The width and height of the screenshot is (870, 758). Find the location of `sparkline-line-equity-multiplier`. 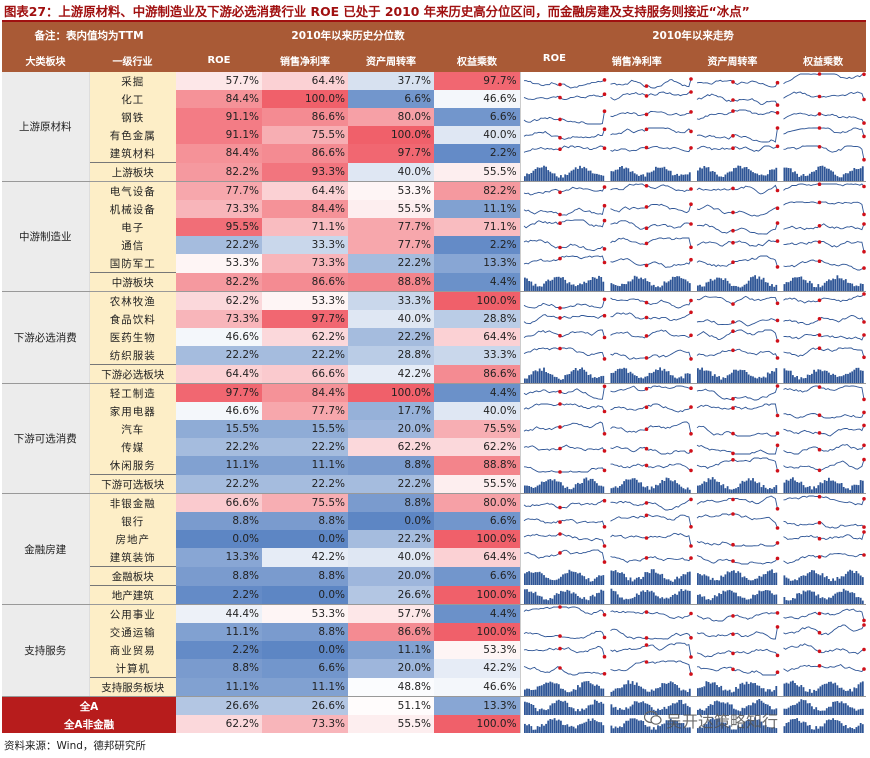

sparkline-line-equity-multiplier is located at coordinates (823, 118).